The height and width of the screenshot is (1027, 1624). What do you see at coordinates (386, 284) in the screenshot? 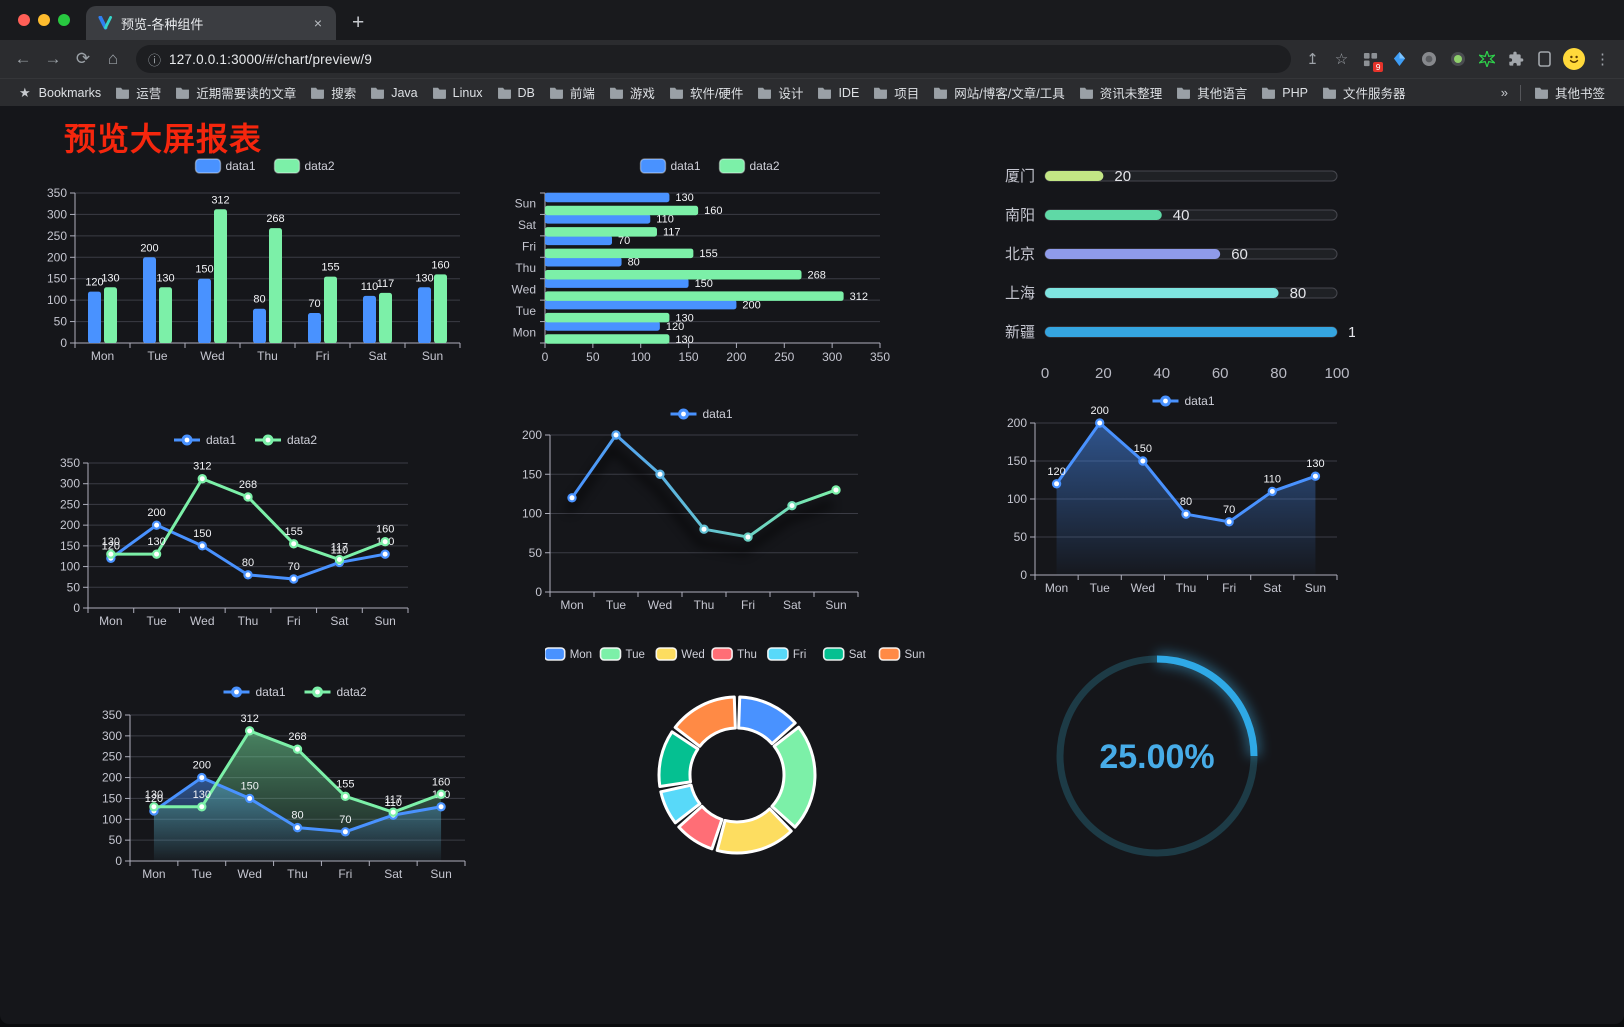
I see `svg-text: 117` at bounding box center [386, 284].